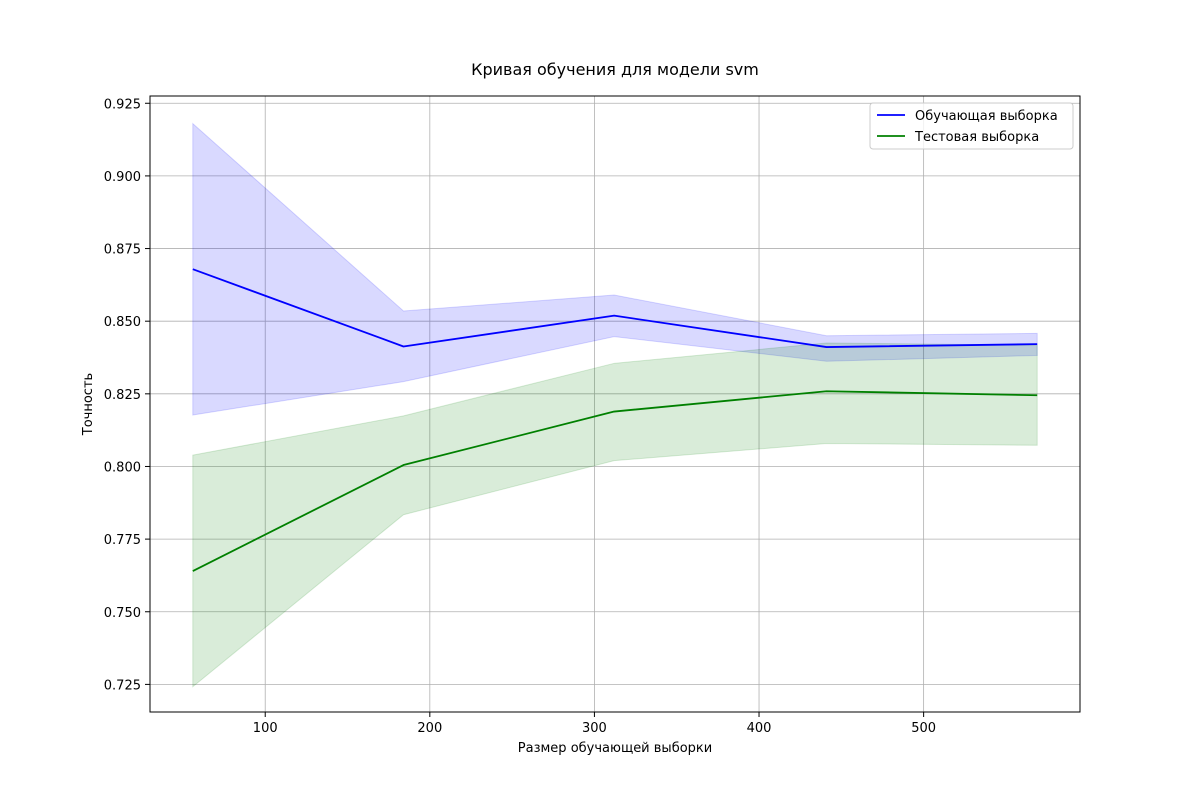 Image resolution: width=1200 pixels, height=804 pixels. What do you see at coordinates (122, 177) in the screenshot?
I see `y-tick-label: 0.900` at bounding box center [122, 177].